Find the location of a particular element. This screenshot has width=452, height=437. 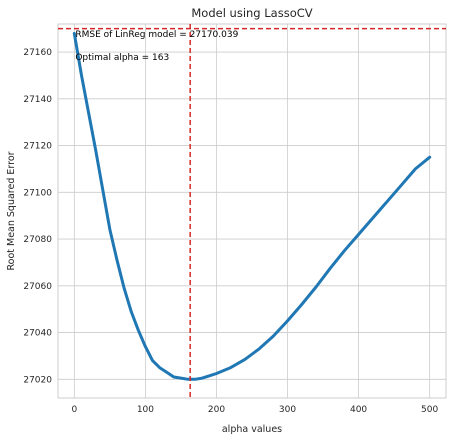

y-tick-label: 27080 is located at coordinates (37, 240).